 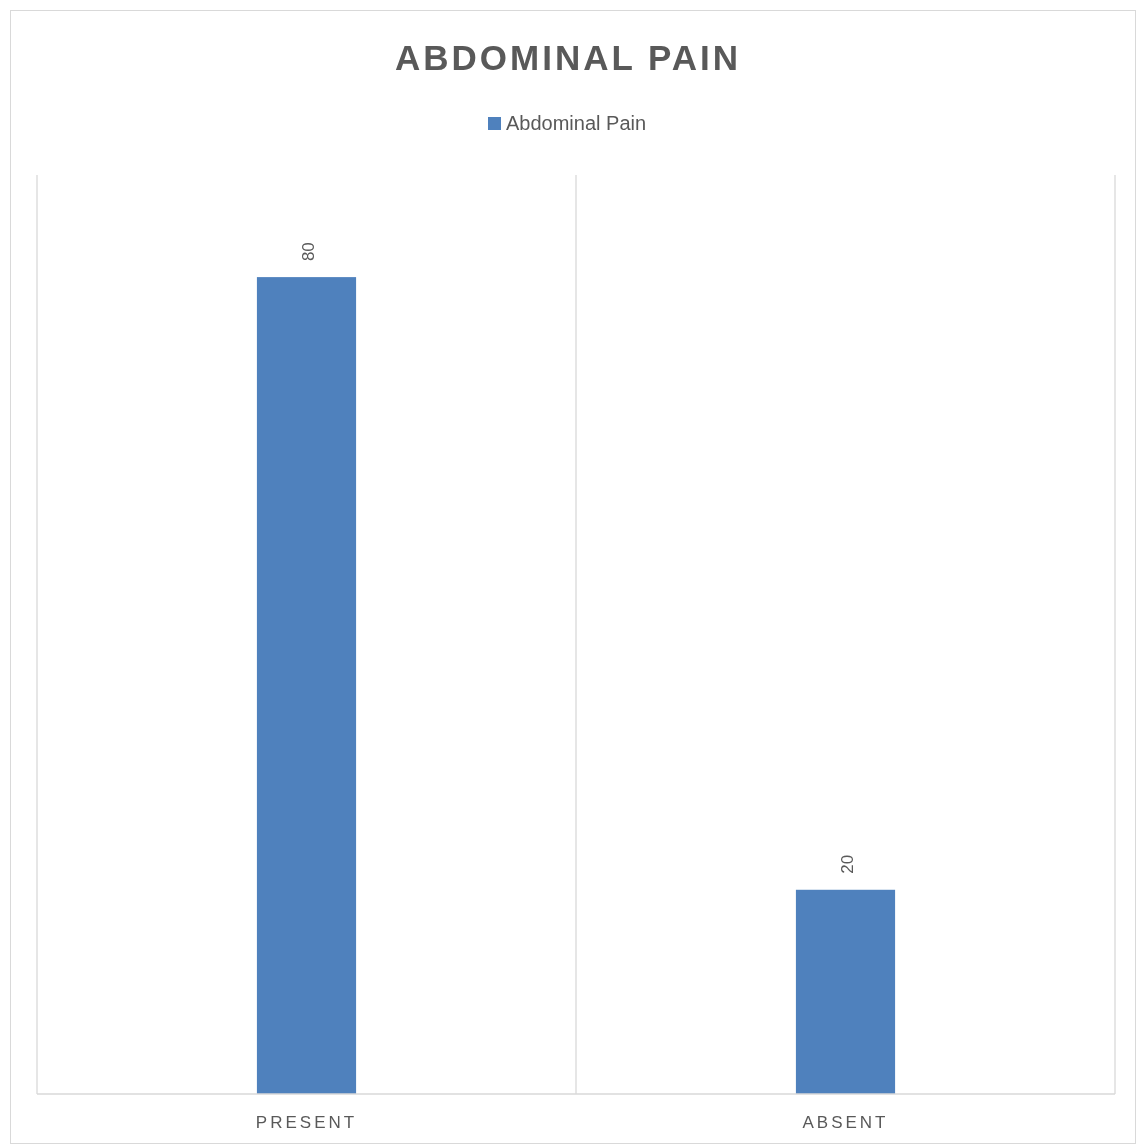 What do you see at coordinates (306, 1122) in the screenshot?
I see `x-tick-label: PRESENT` at bounding box center [306, 1122].